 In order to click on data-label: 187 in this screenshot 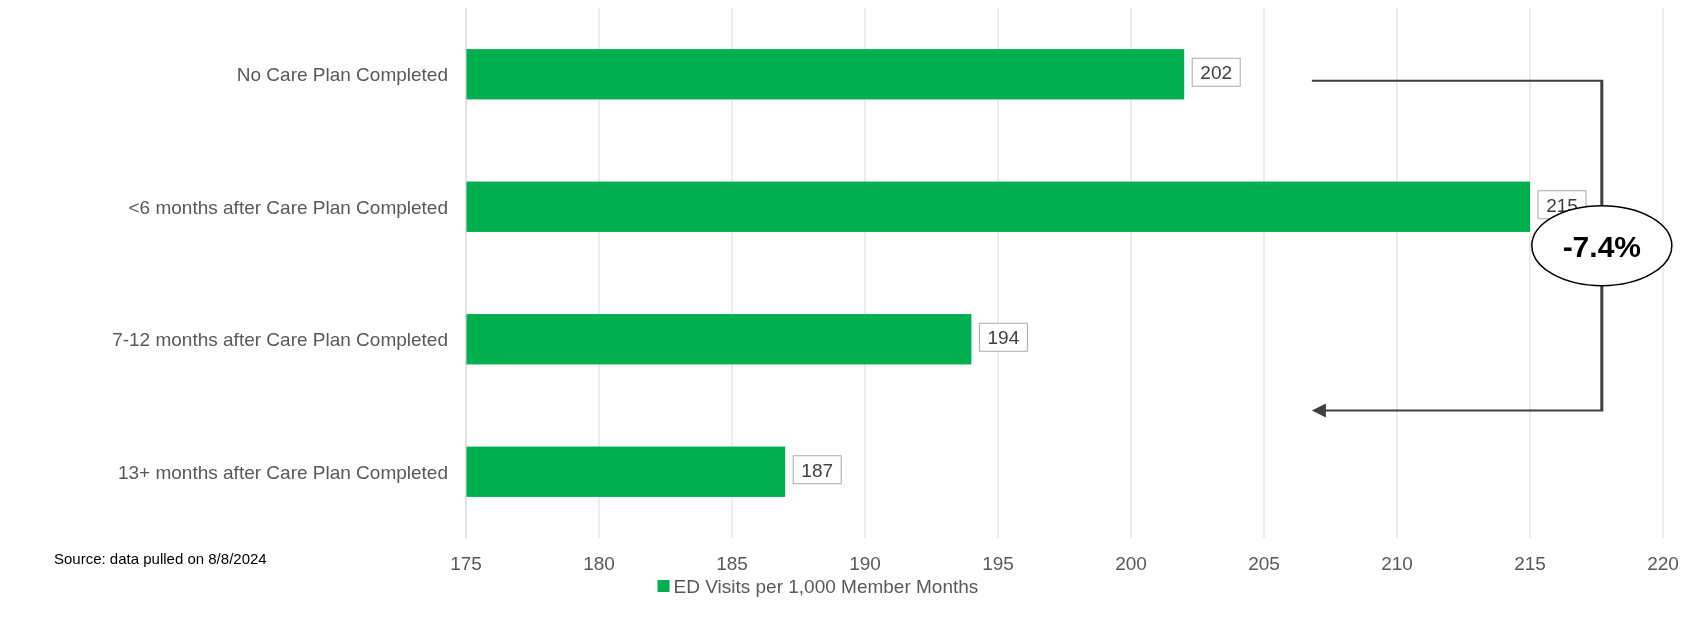, I will do `click(817, 470)`.